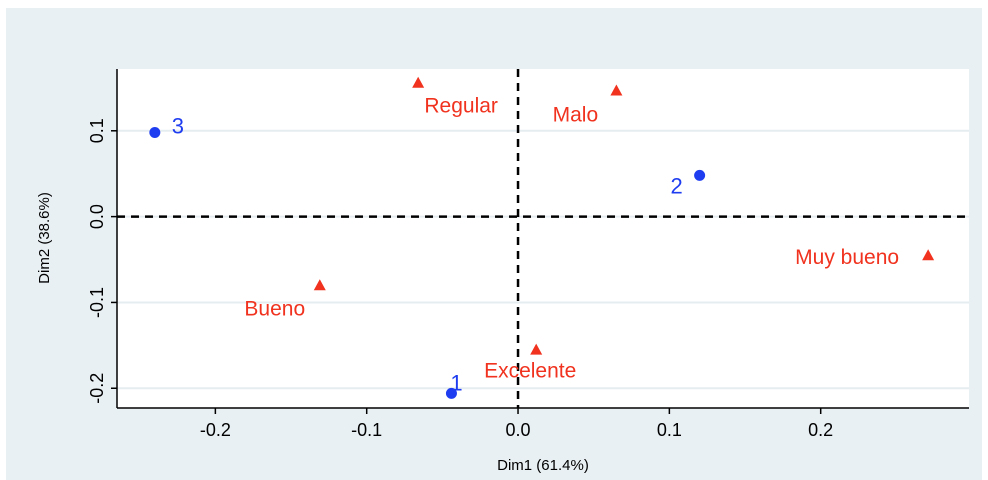 The height and width of the screenshot is (480, 988). What do you see at coordinates (418, 82) in the screenshot?
I see `point-col-regular` at bounding box center [418, 82].